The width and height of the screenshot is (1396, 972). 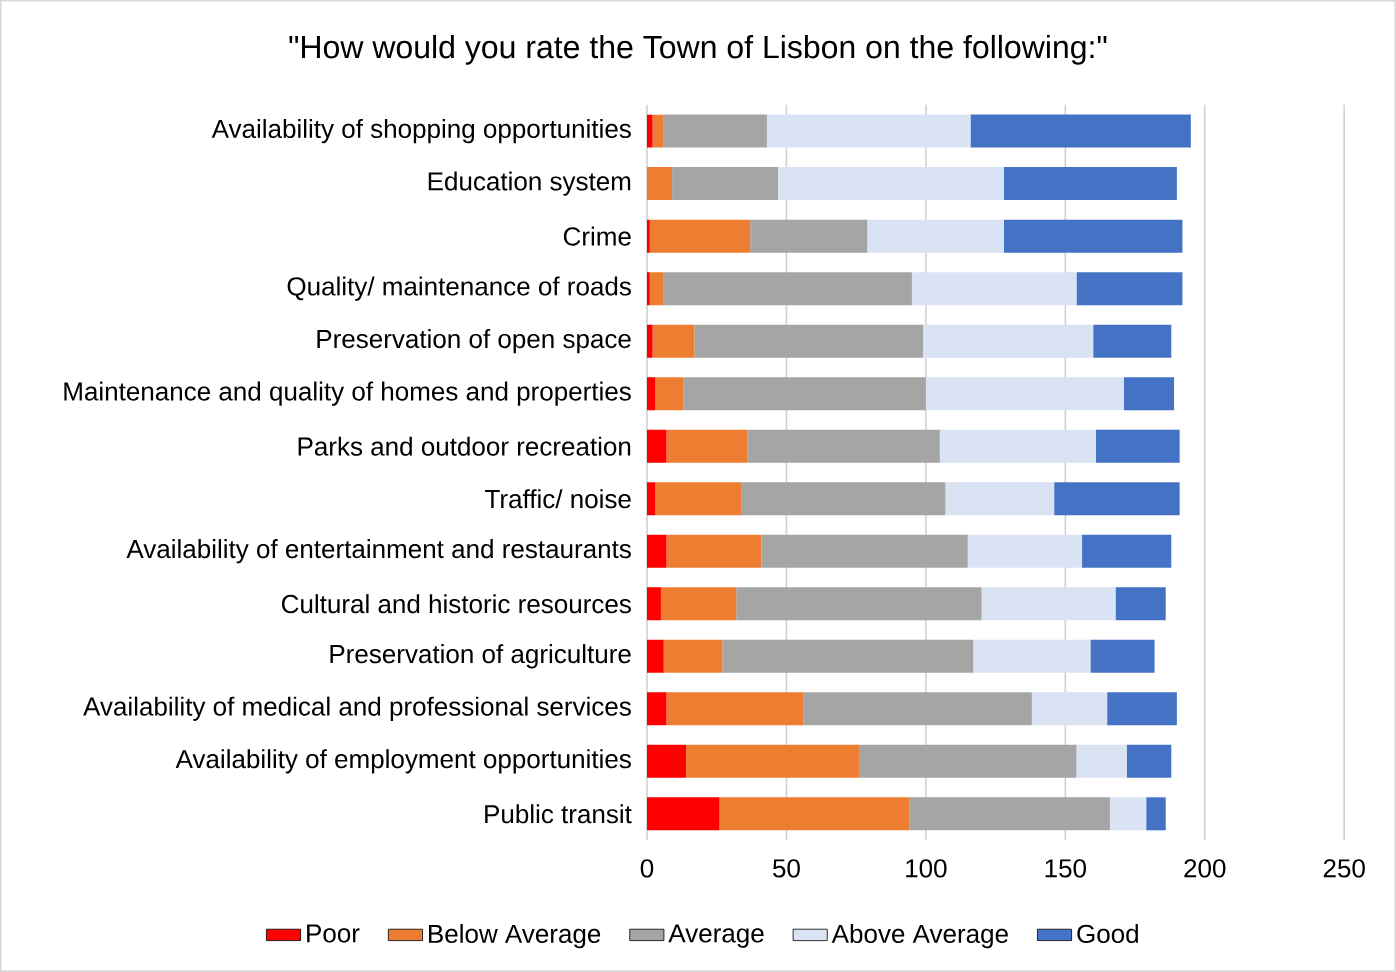 What do you see at coordinates (421, 131) in the screenshot?
I see `y-tick-label: Availability of shopping opportunities` at bounding box center [421, 131].